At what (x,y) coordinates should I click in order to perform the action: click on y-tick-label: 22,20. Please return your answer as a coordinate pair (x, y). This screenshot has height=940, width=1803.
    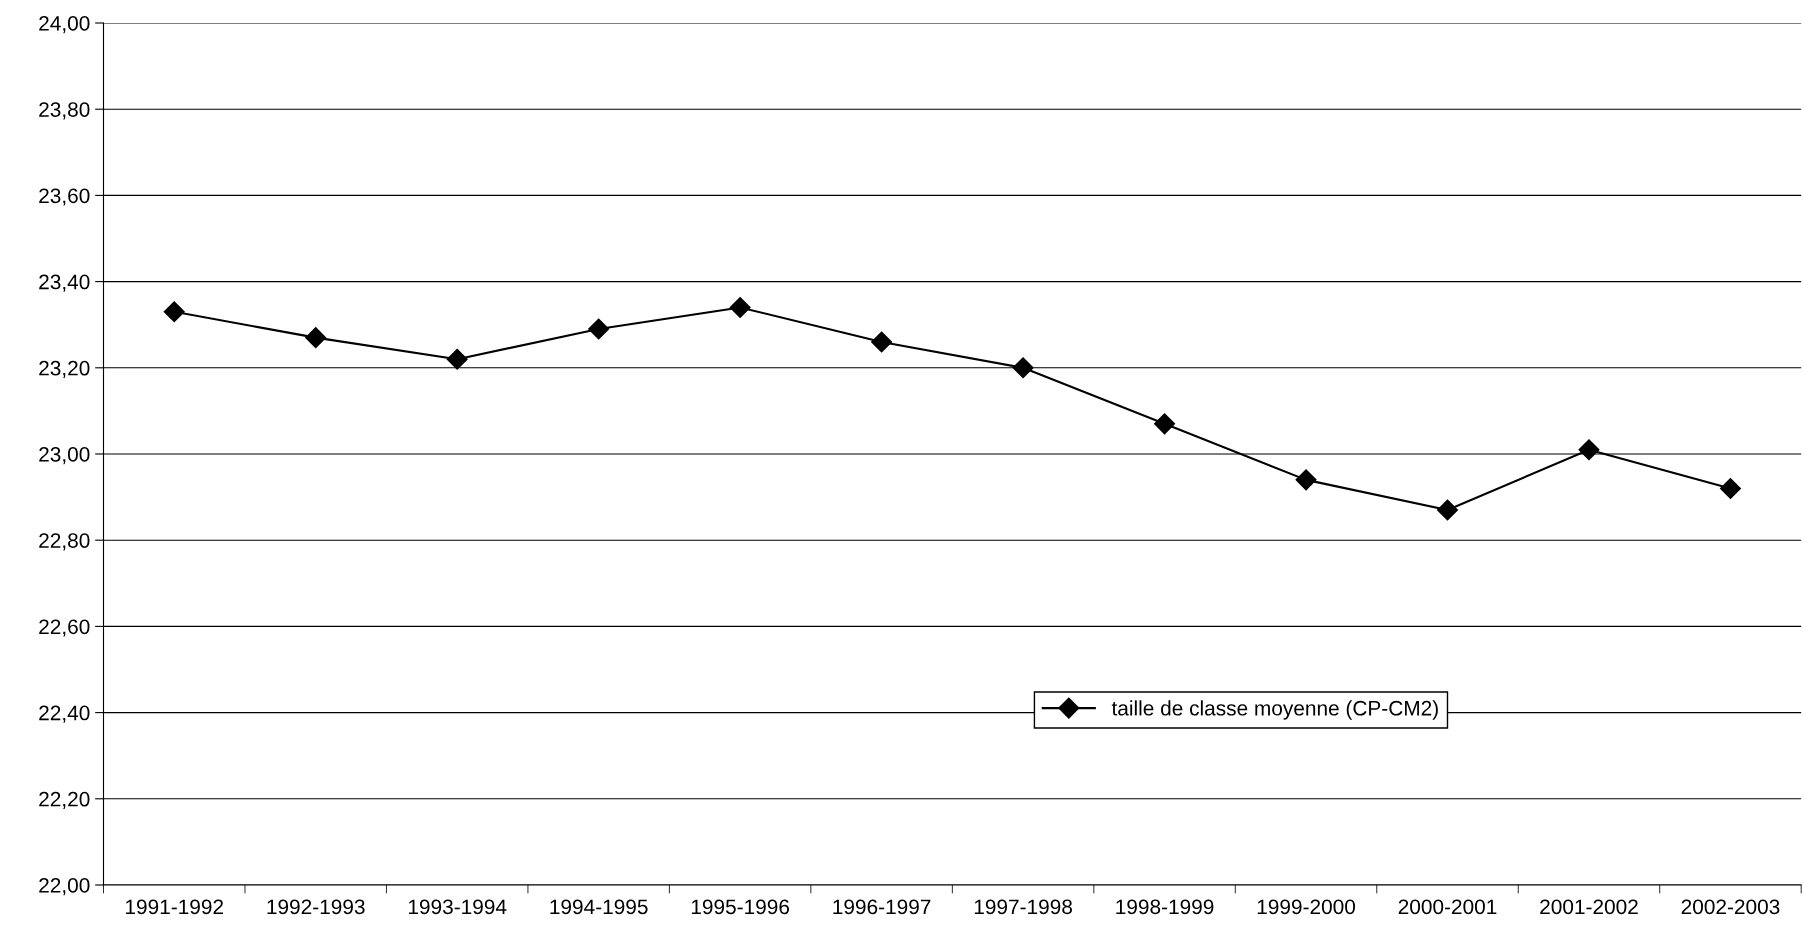
    Looking at the image, I should click on (64, 800).